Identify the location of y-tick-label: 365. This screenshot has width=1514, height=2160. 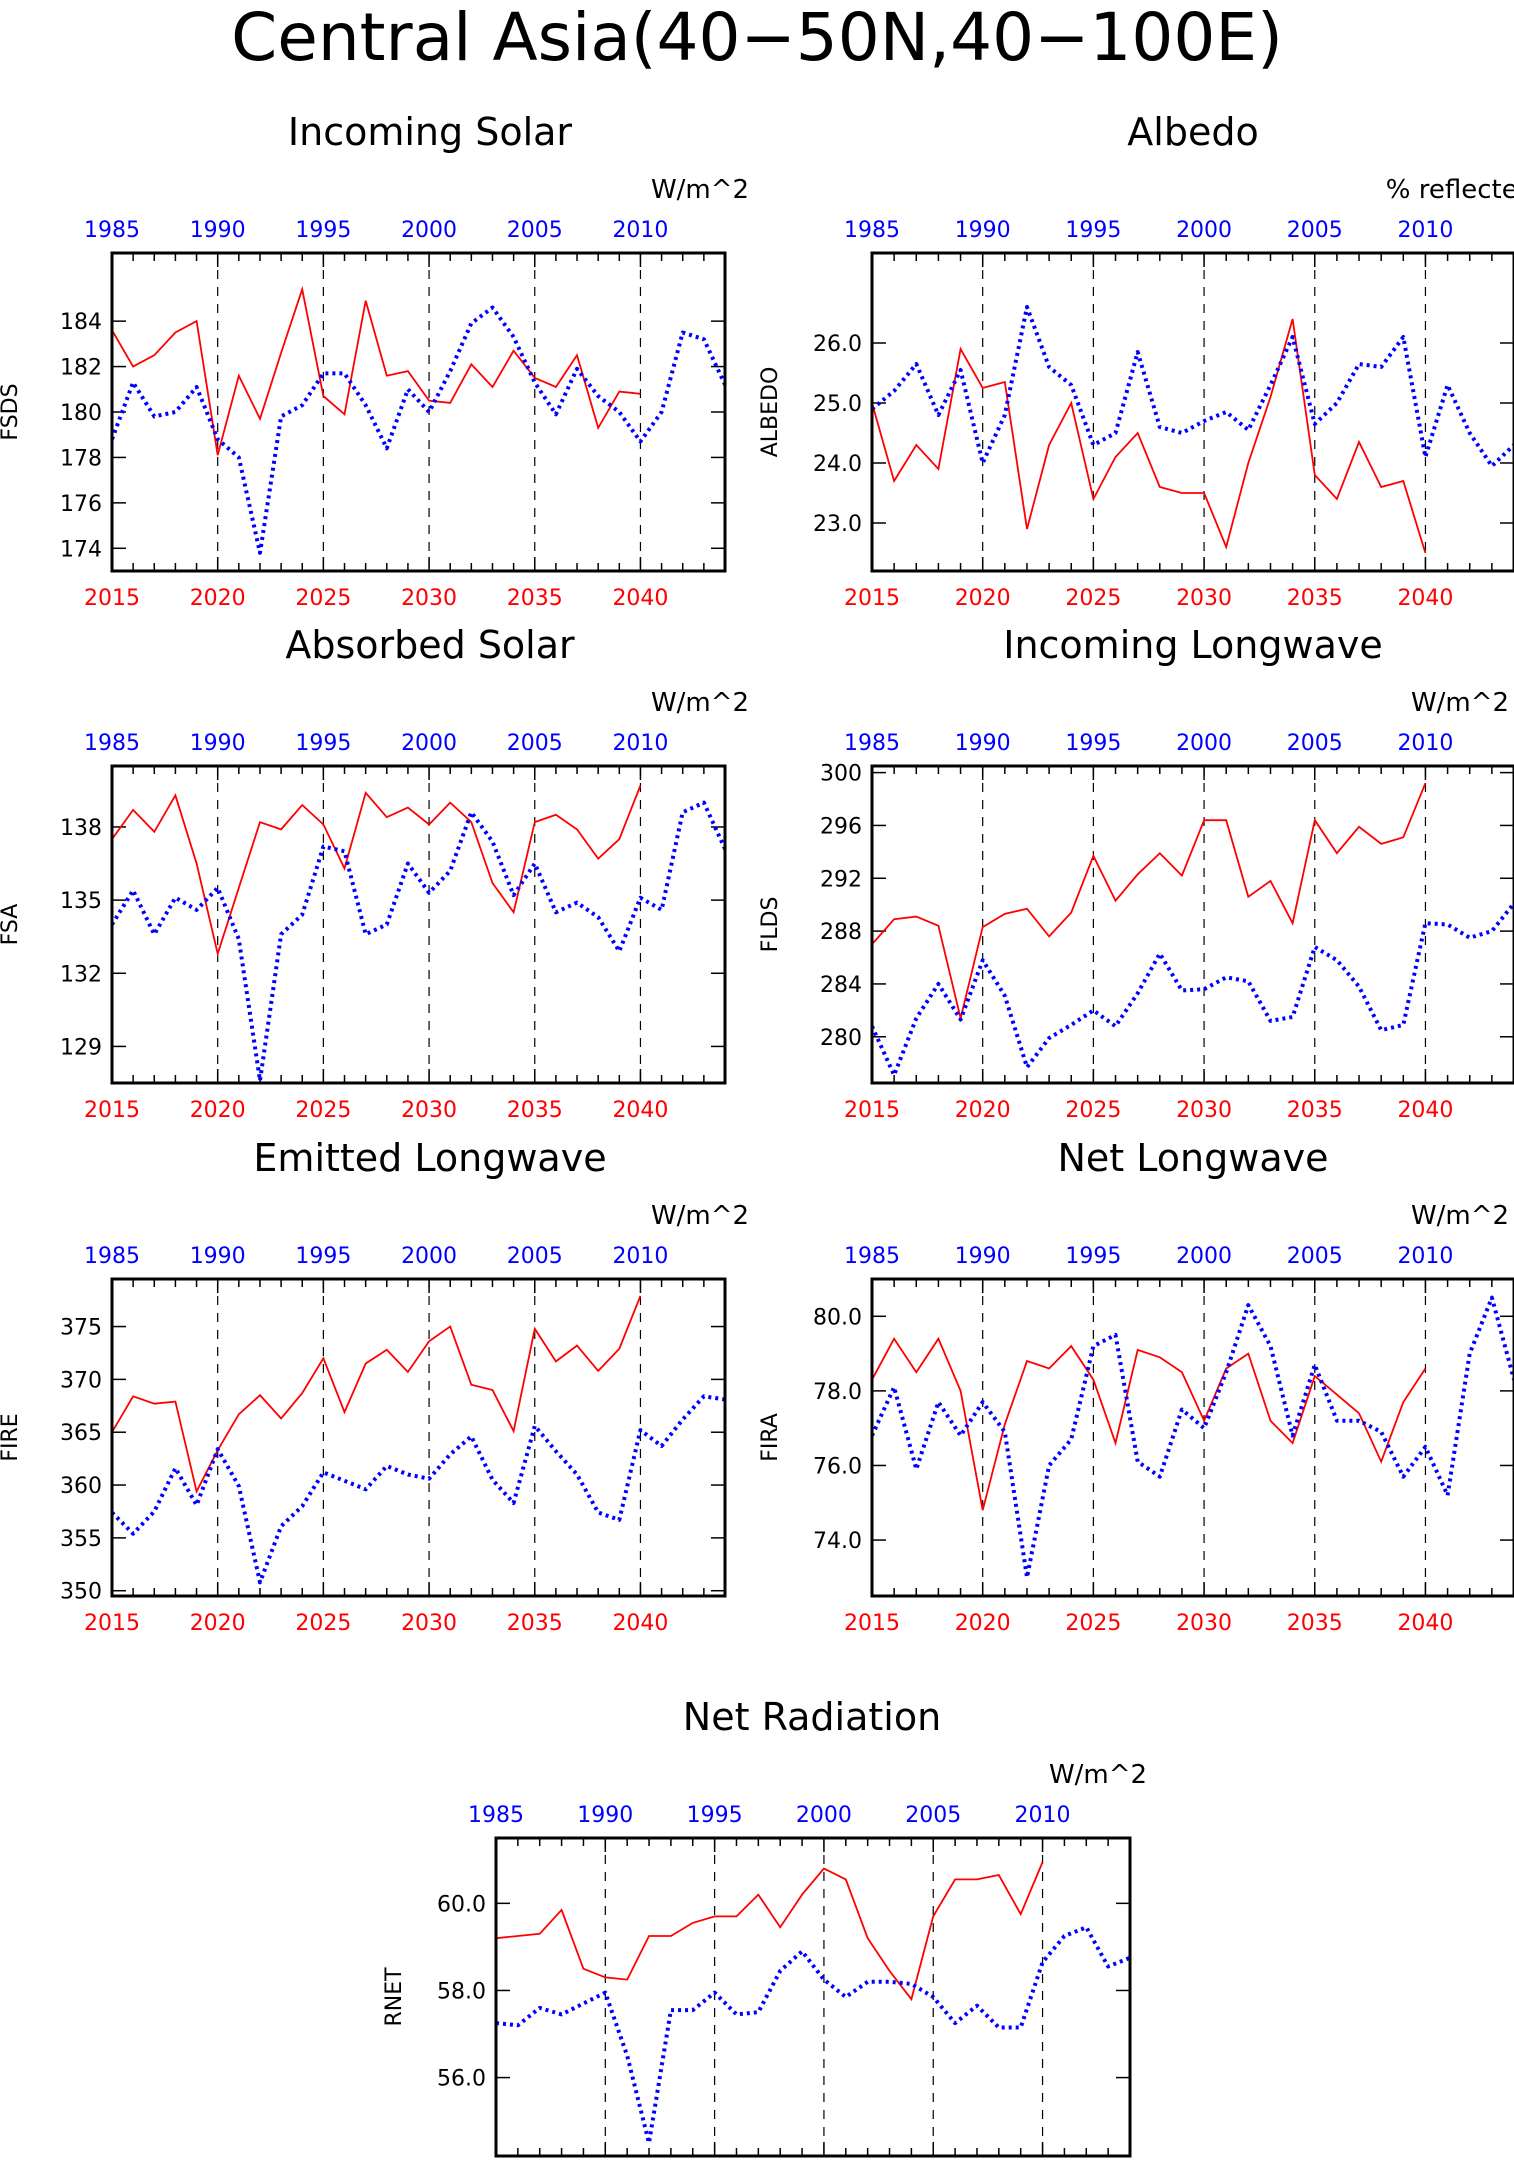
(81, 1433).